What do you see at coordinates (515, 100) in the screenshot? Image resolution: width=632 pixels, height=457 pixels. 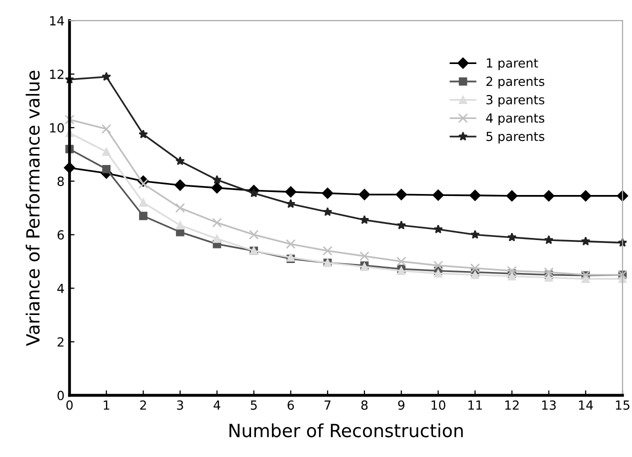 I see `legend-label: 3 parents` at bounding box center [515, 100].